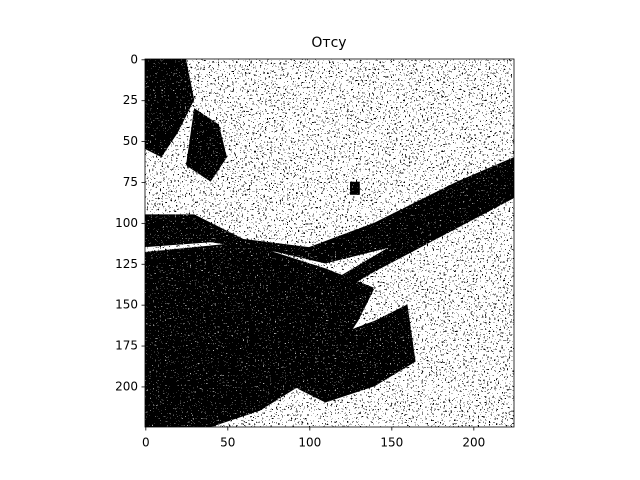 This screenshot has height=480, width=640. Describe the element at coordinates (328, 43) in the screenshot. I see `chart-title: Отсу` at that location.